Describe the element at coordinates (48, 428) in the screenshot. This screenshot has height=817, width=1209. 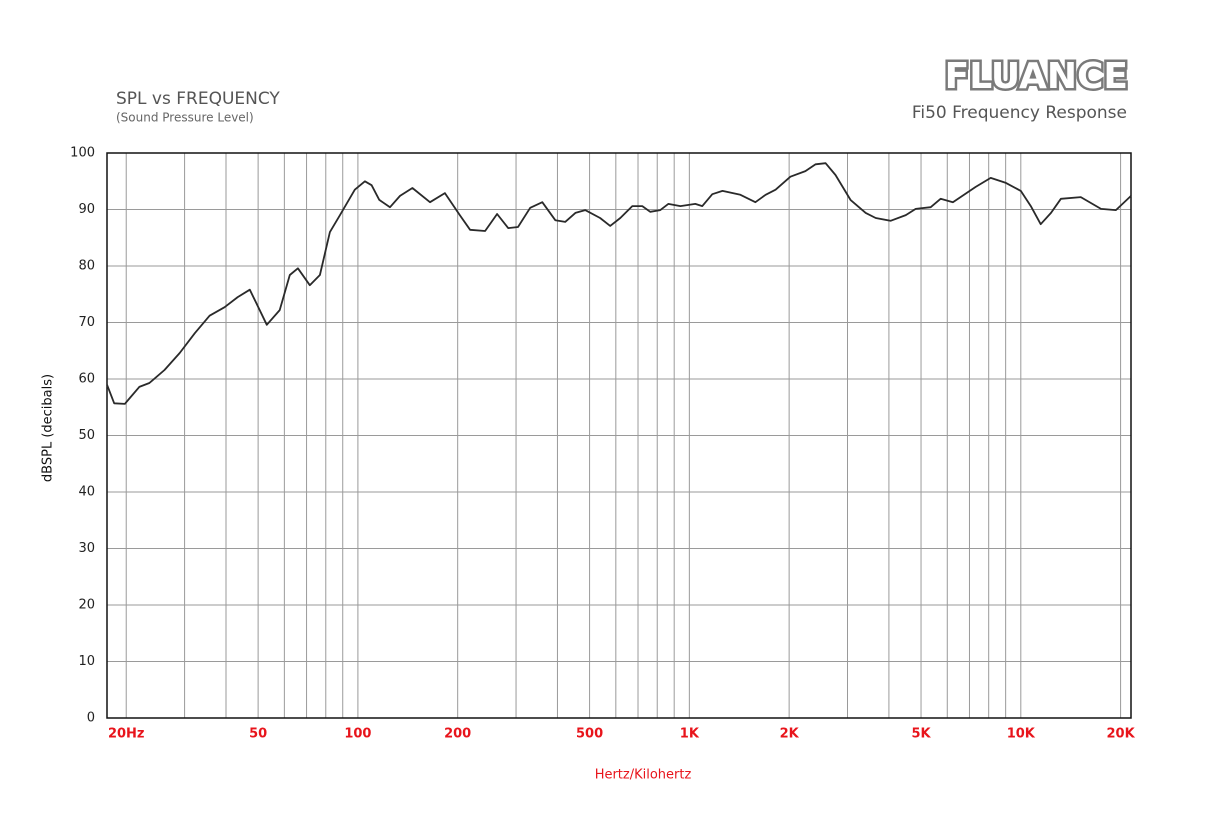
I see `y-axis-label: dBSPL (decibals)` at that location.